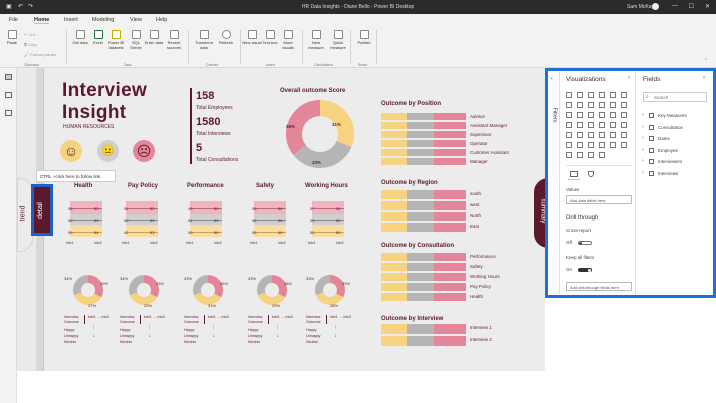  What do you see at coordinates (672, 115) in the screenshot?
I see `field-table-name: Key Measures` at bounding box center [672, 115].